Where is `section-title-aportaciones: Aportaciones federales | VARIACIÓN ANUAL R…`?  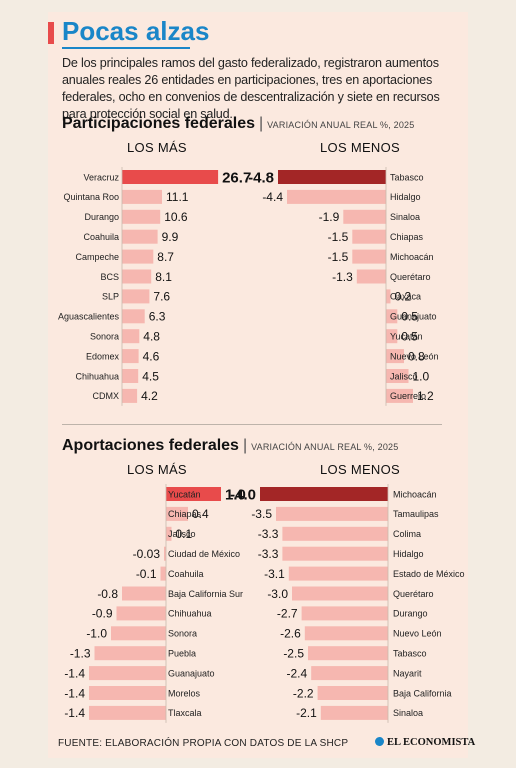 section-title-aportaciones: Aportaciones federales | VARIACIÓN ANUAL R… is located at coordinates (230, 445).